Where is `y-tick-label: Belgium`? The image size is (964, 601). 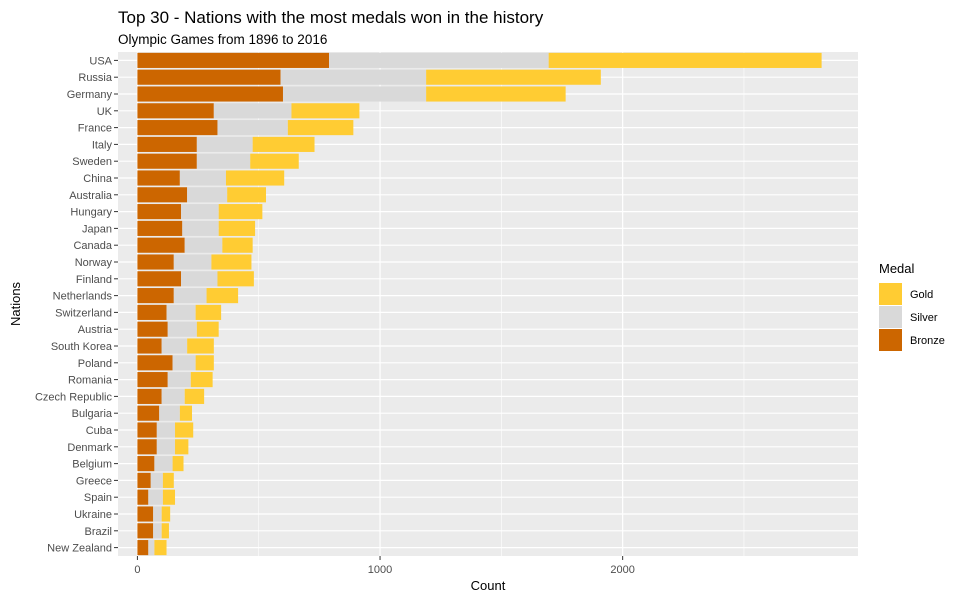
y-tick-label: Belgium is located at coordinates (92, 465).